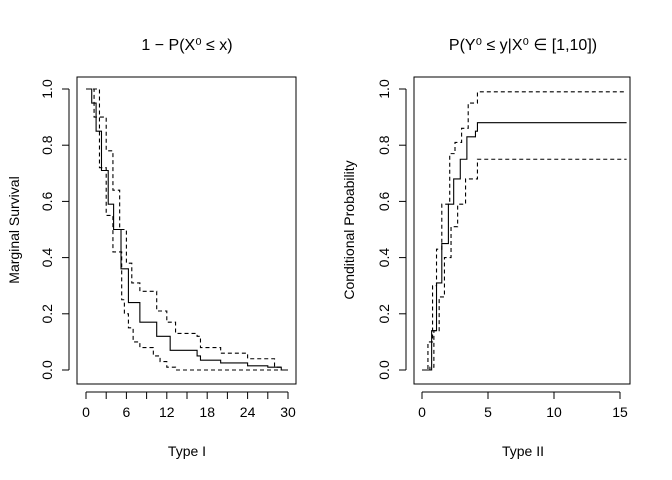 This screenshot has height=480, width=672. I want to click on right-x-axis-label: Type II, so click(523, 451).